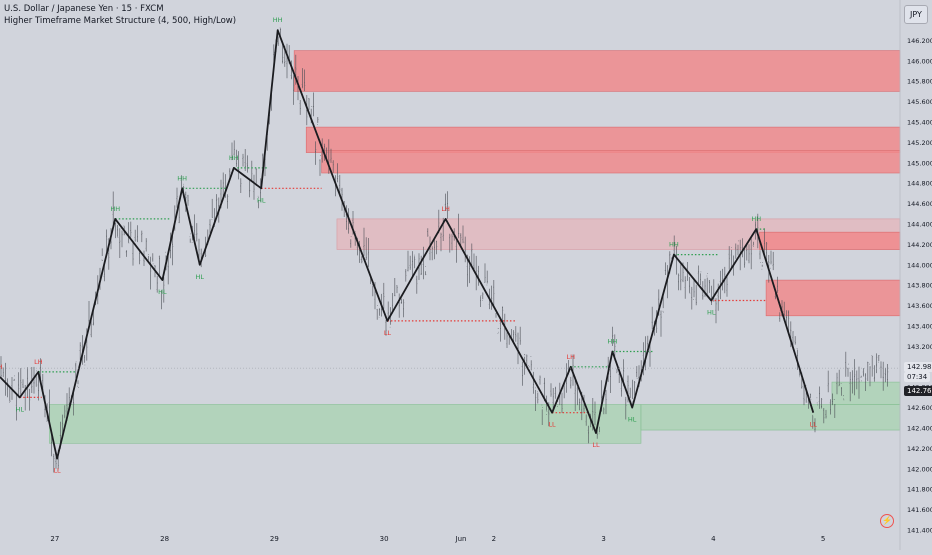  I want to click on price-tick-label: 142.400, so click(919, 429).